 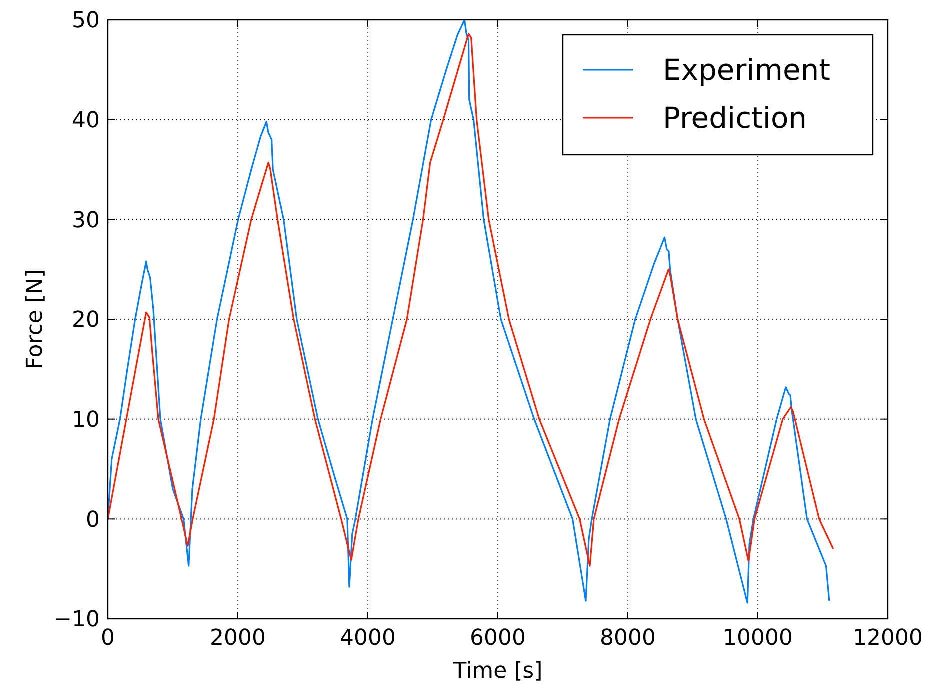 I want to click on y-tick-label: 10, so click(x=86, y=421).